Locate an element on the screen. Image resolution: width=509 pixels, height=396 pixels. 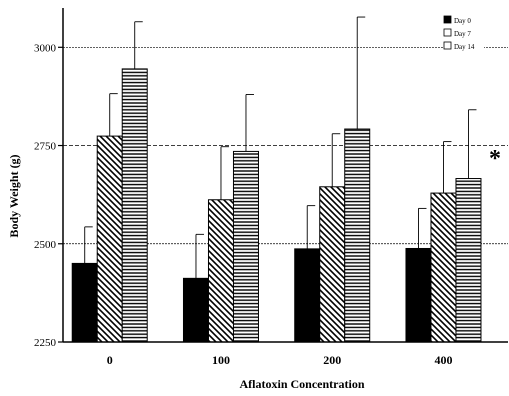
legend-label-day-14: Day 14 is located at coordinates (464, 47).